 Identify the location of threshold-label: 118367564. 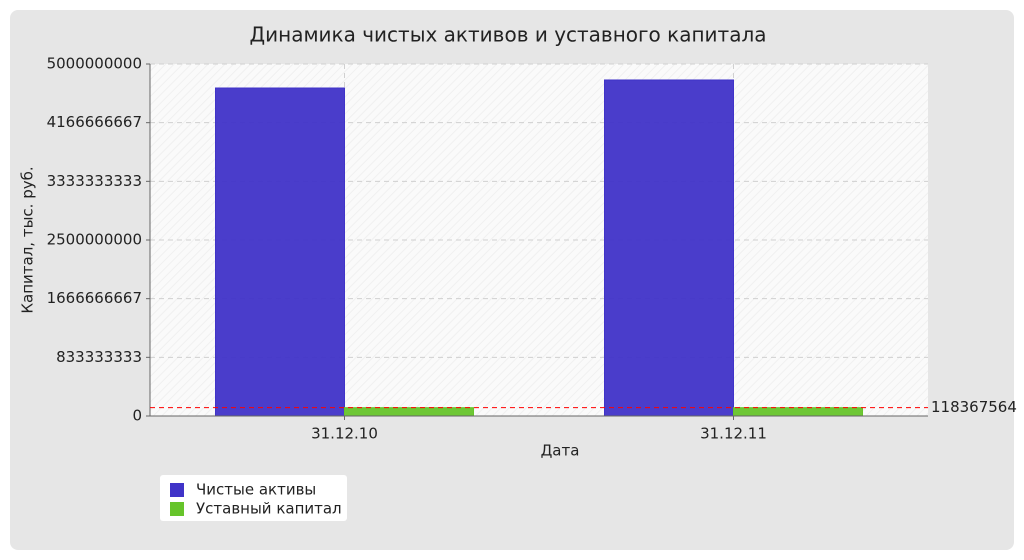
(974, 407).